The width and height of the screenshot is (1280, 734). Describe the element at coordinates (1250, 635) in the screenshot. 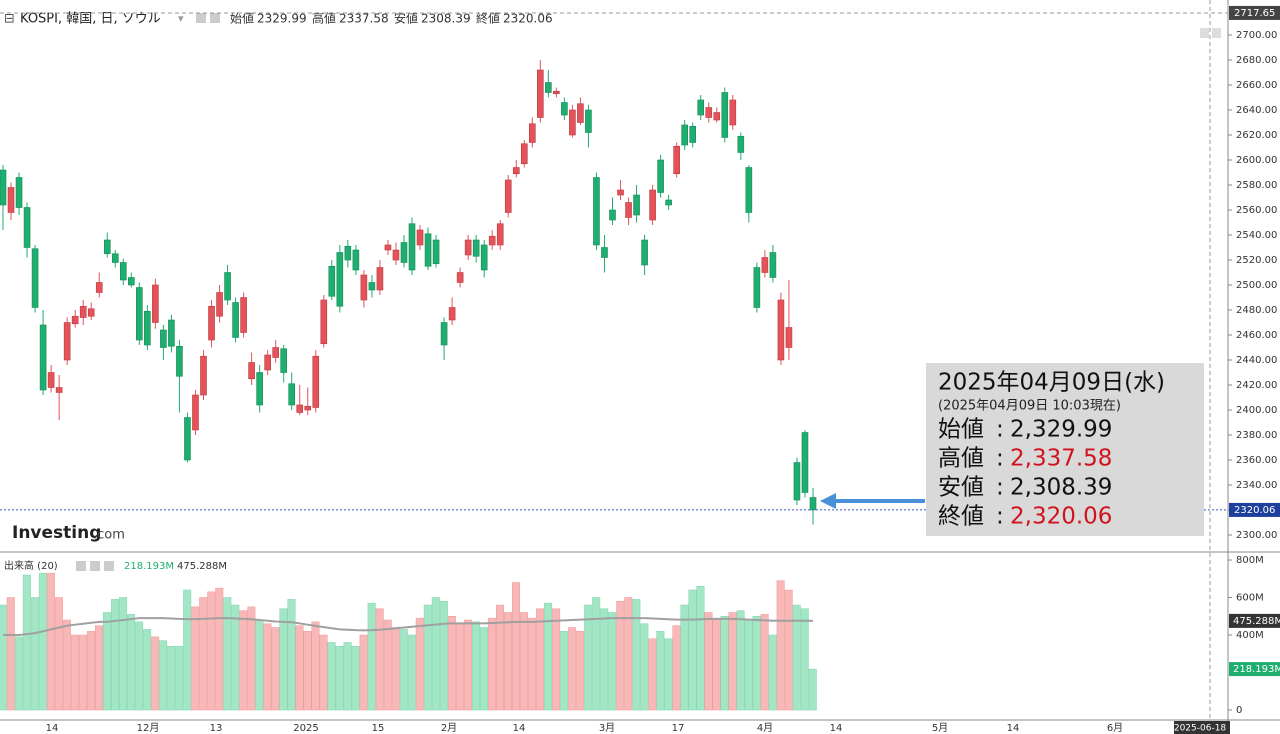

I see `v-tick-label: 400M` at that location.